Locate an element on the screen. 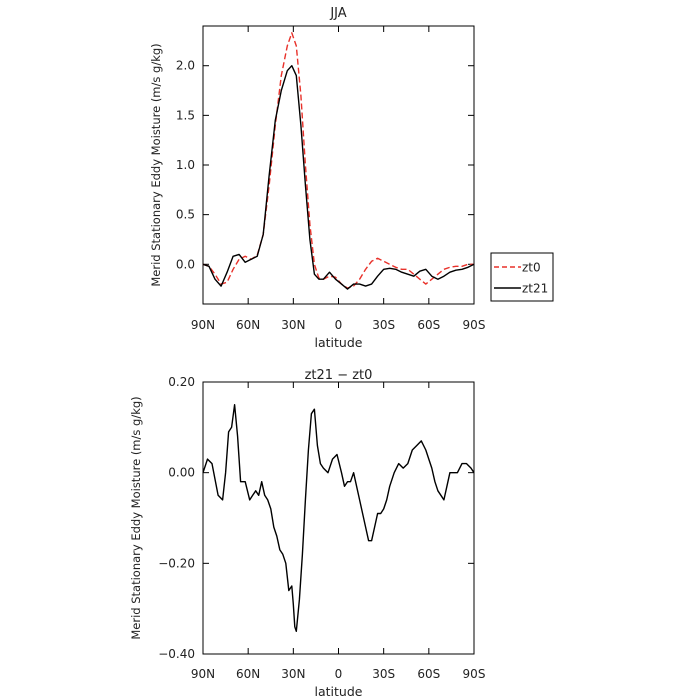  legend: zt0 zt21 is located at coordinates (522, 277).